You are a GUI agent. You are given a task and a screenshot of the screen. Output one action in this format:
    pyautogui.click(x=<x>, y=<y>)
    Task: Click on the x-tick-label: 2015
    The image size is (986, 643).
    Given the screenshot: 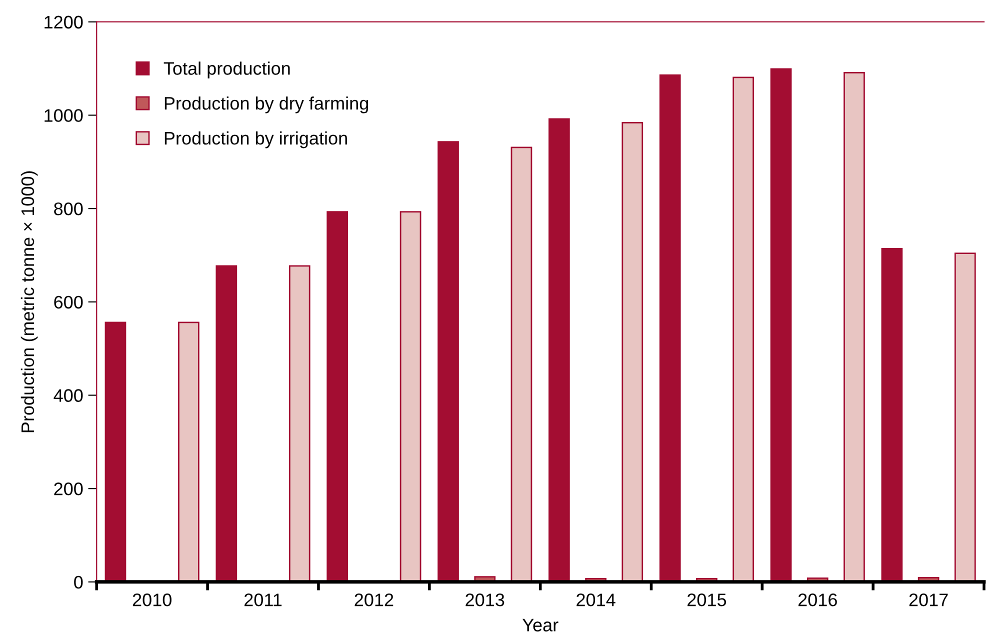 What is the action you would take?
    pyautogui.click(x=707, y=600)
    